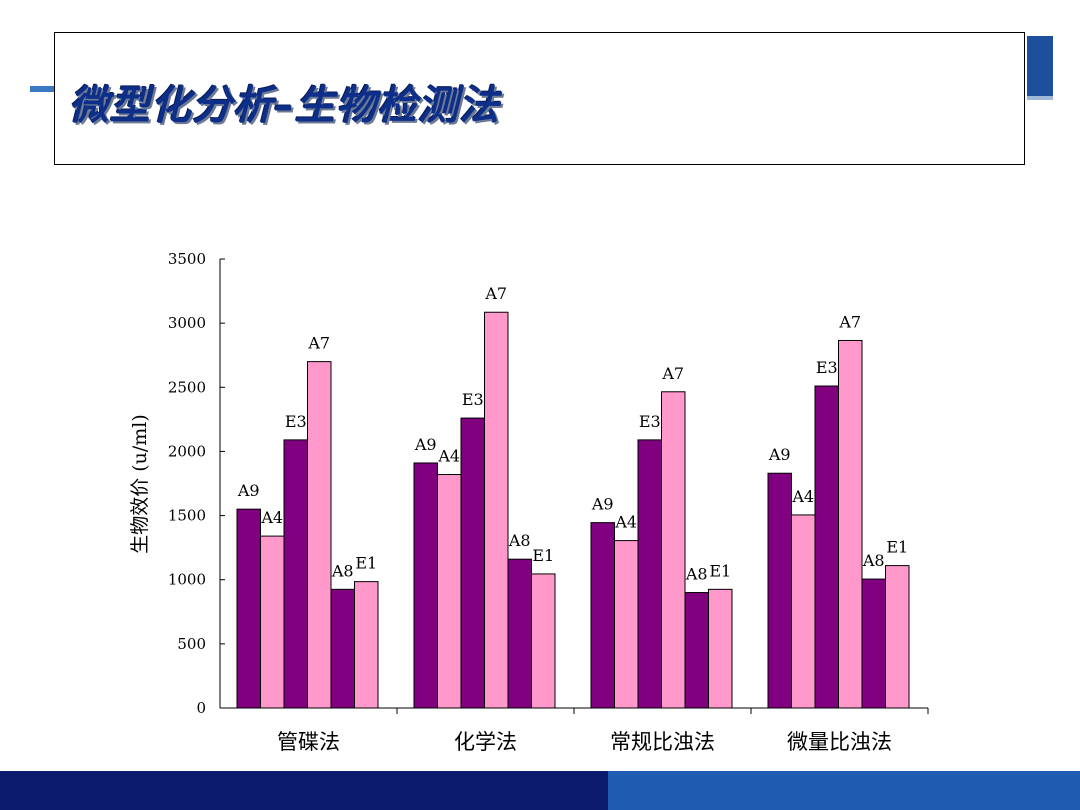 The image size is (1080, 810). Describe the element at coordinates (1040, 66) in the screenshot. I see `decorative-square` at that location.